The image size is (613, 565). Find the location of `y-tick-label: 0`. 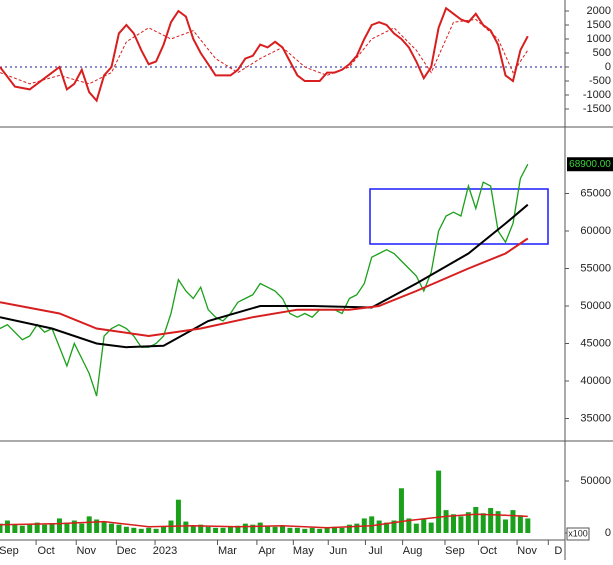

y-tick-label: 0 is located at coordinates (608, 533).